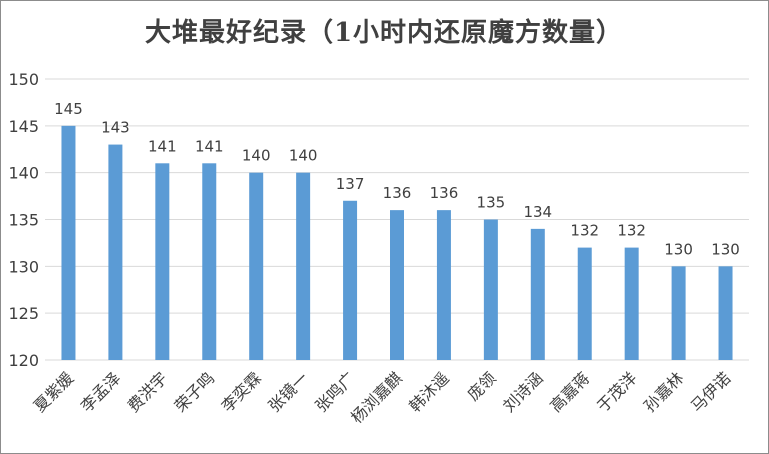 The width and height of the screenshot is (769, 454). What do you see at coordinates (147, 391) in the screenshot?
I see `x-tick-label: 费洪宇` at bounding box center [147, 391].